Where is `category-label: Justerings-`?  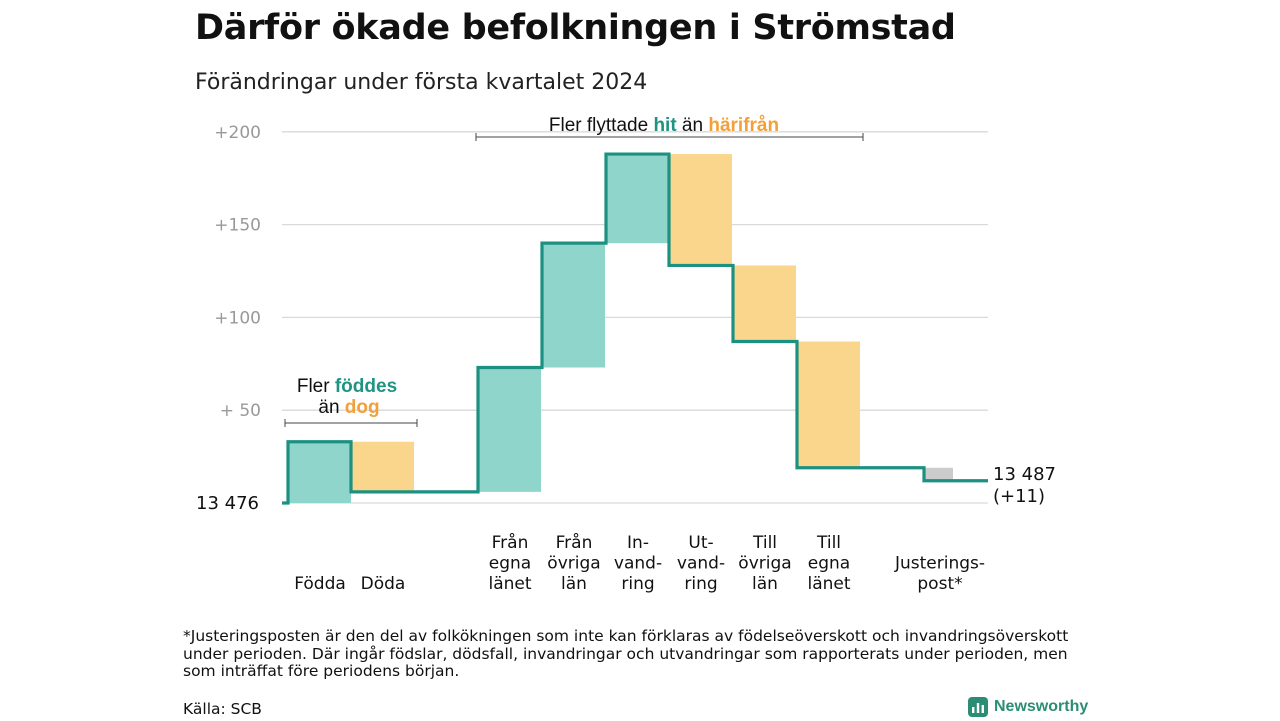 category-label: Justerings- is located at coordinates (939, 564).